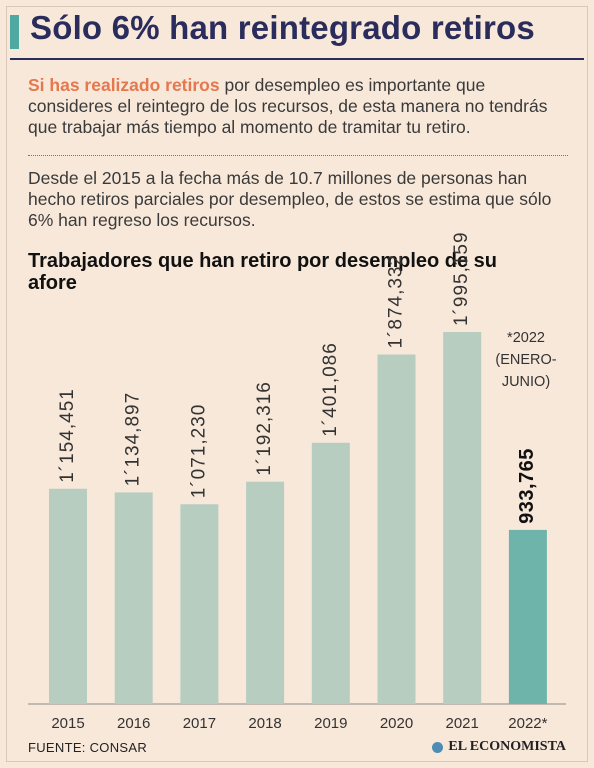  What do you see at coordinates (396, 529) in the screenshot?
I see `bar-2020` at bounding box center [396, 529].